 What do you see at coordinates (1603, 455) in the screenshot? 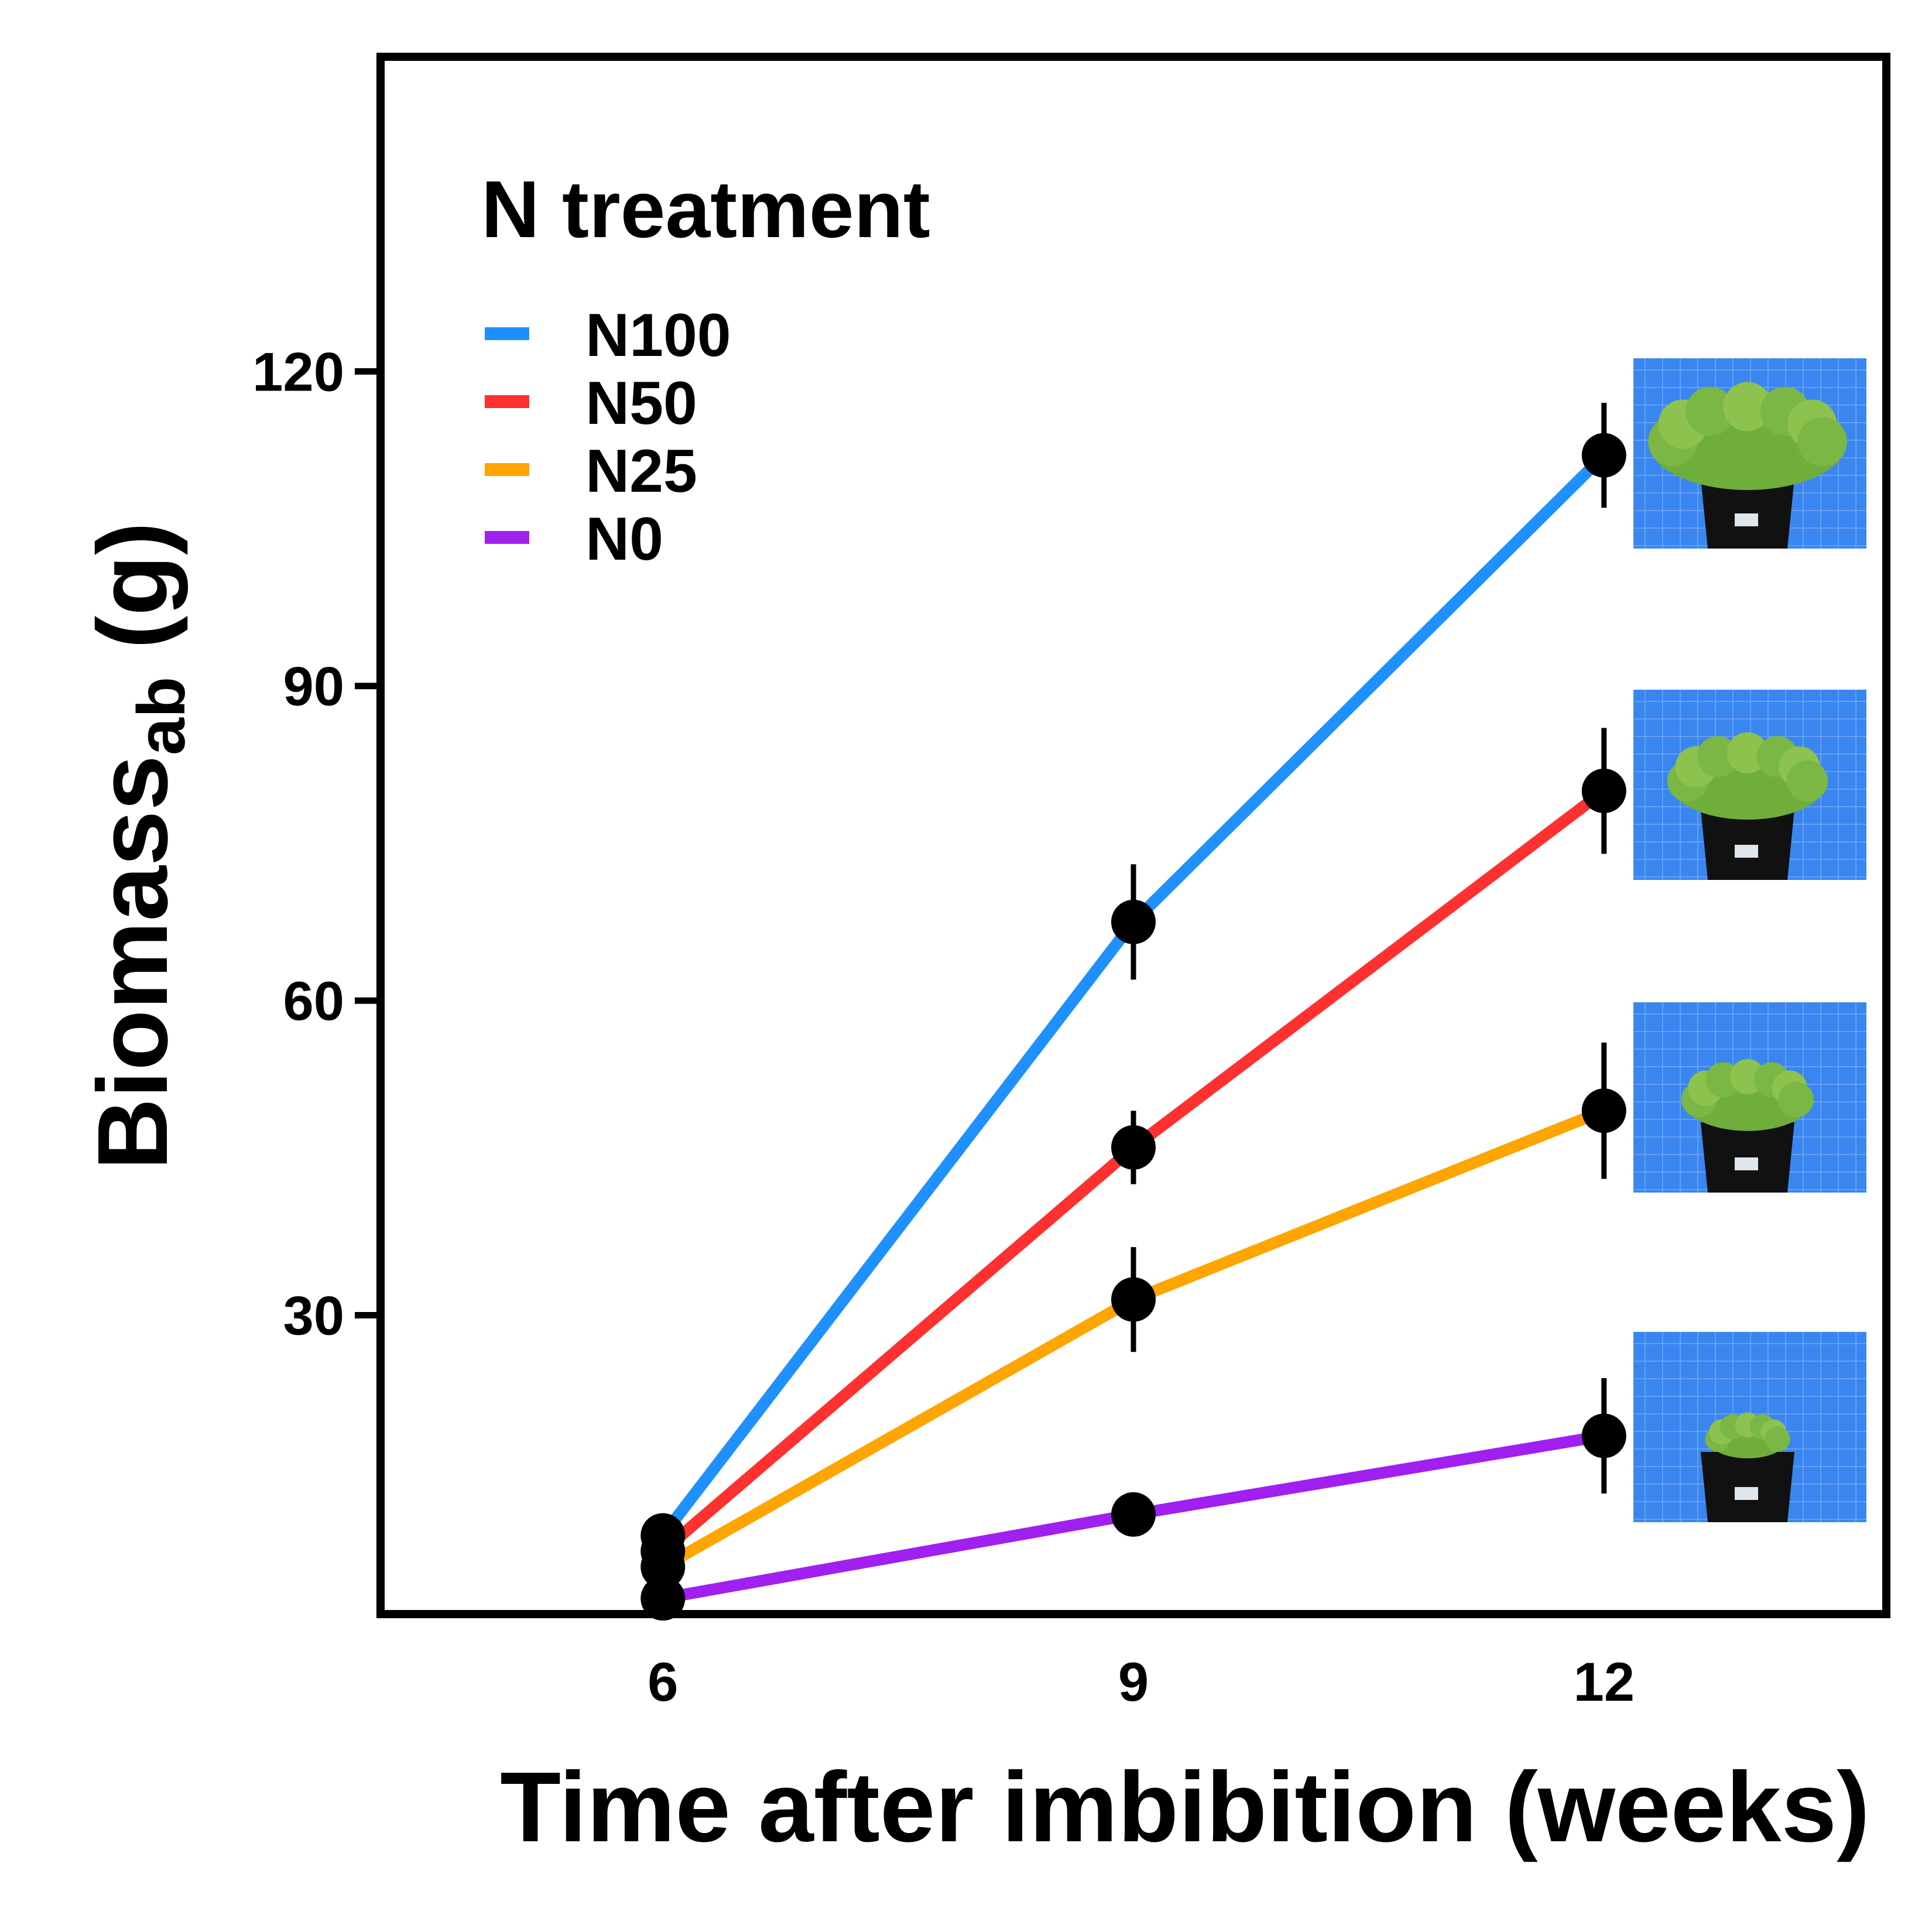
I see `data-point-n100-wk12` at bounding box center [1603, 455].